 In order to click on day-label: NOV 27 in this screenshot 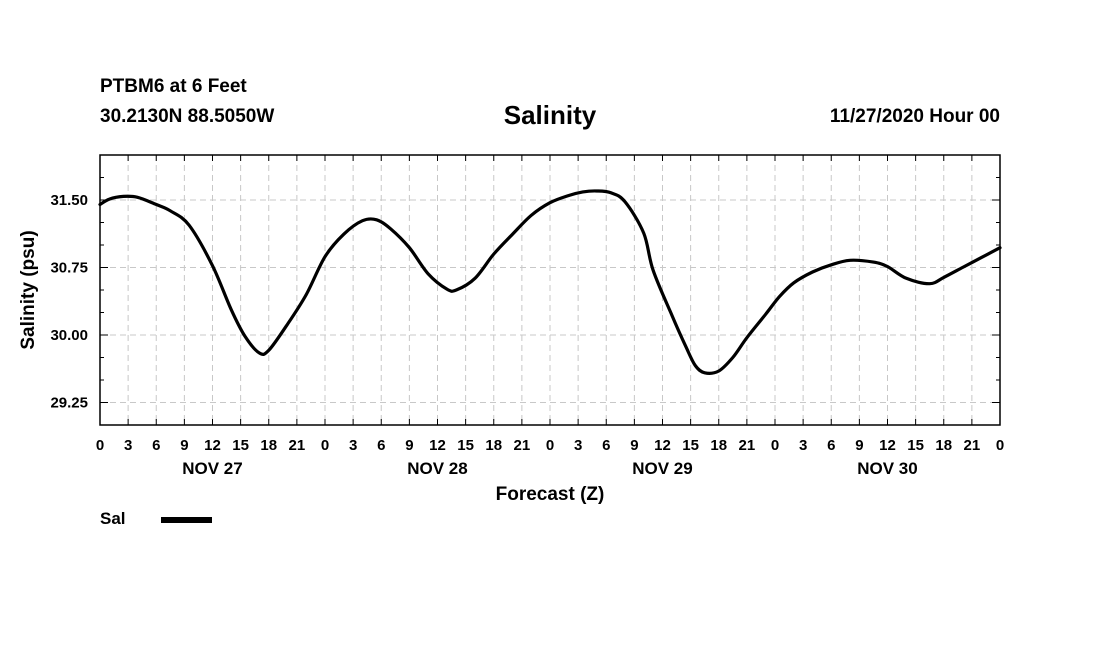, I will do `click(212, 468)`.